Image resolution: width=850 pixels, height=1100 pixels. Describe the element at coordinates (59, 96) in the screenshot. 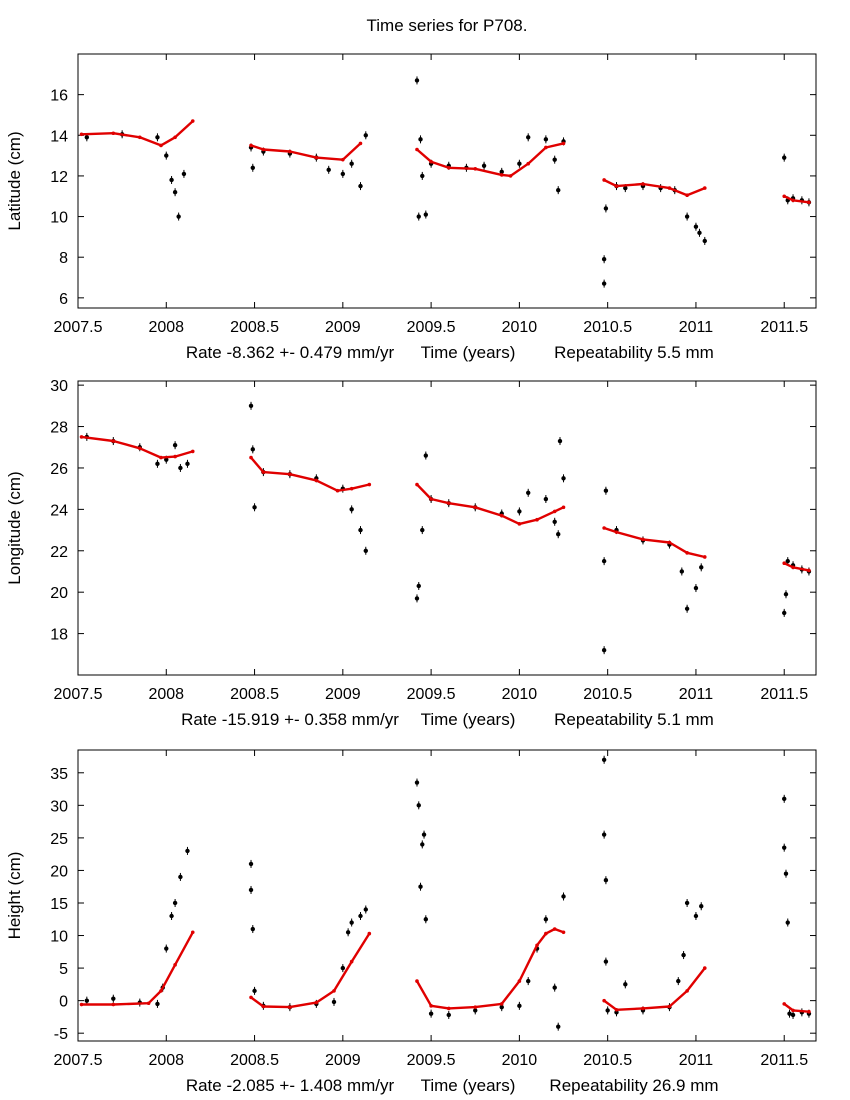

I see `y-tick-label: 16` at that location.